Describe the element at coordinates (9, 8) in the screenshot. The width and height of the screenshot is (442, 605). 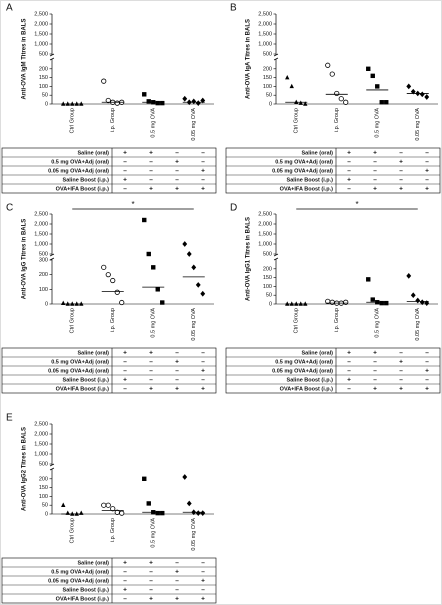
I see `panel-letter: A` at that location.